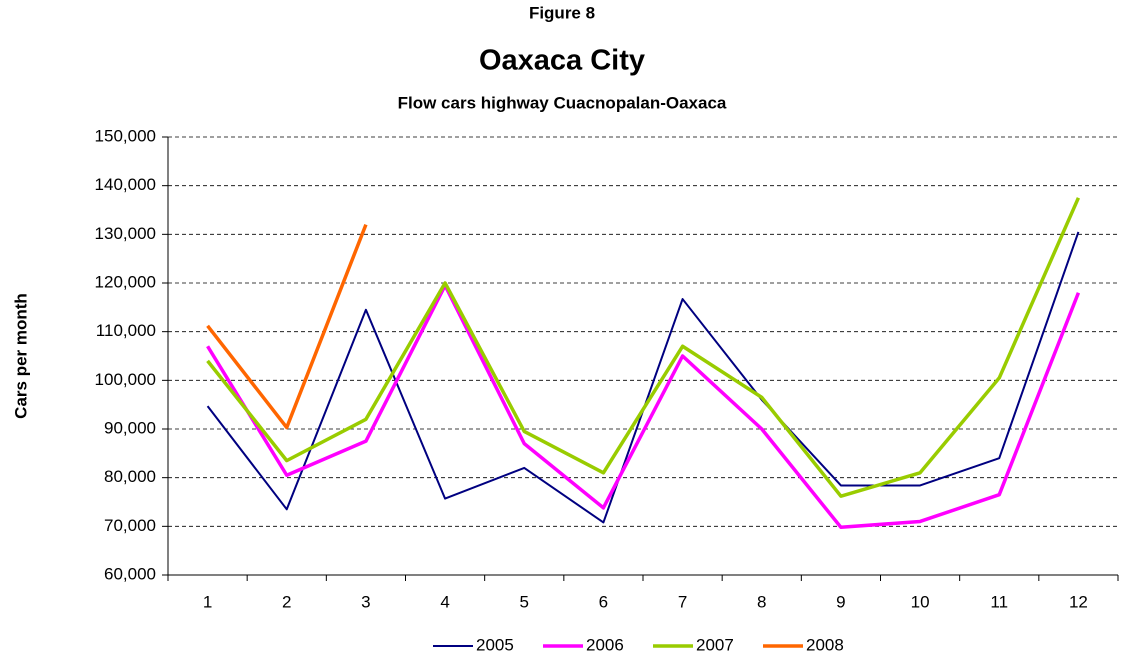 This screenshot has width=1125, height=658. Describe the element at coordinates (682, 601) in the screenshot. I see `x-tick-label: 7` at that location.